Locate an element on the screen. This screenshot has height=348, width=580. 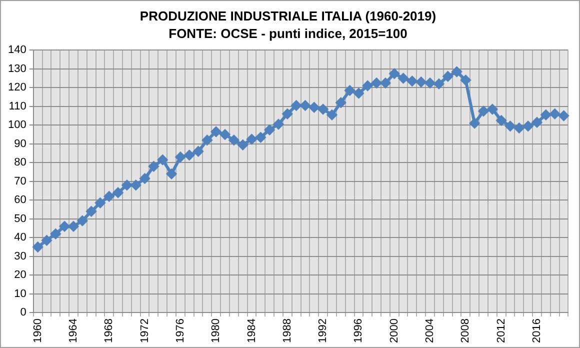
x-tick-label: 2016 is located at coordinates (537, 331).